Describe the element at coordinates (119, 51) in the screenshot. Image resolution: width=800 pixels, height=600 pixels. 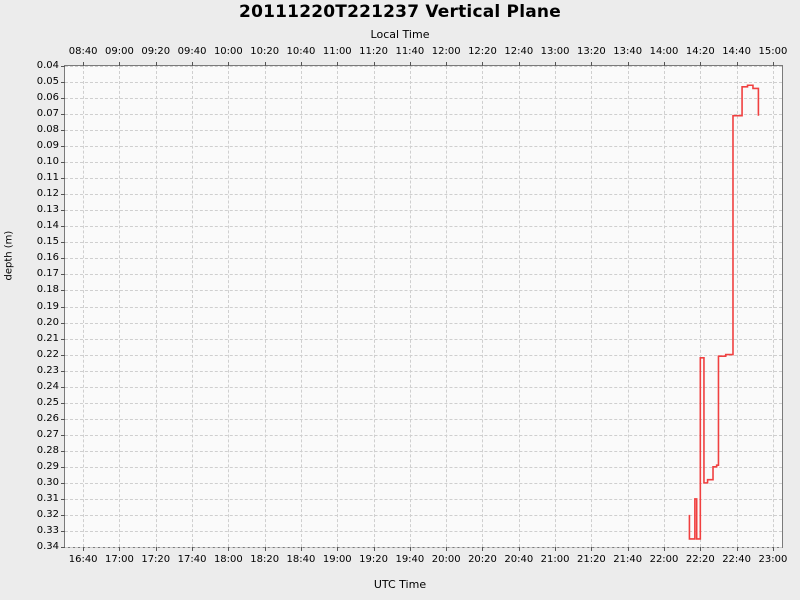
I see `x-tick-label-top: 09:00` at that location.